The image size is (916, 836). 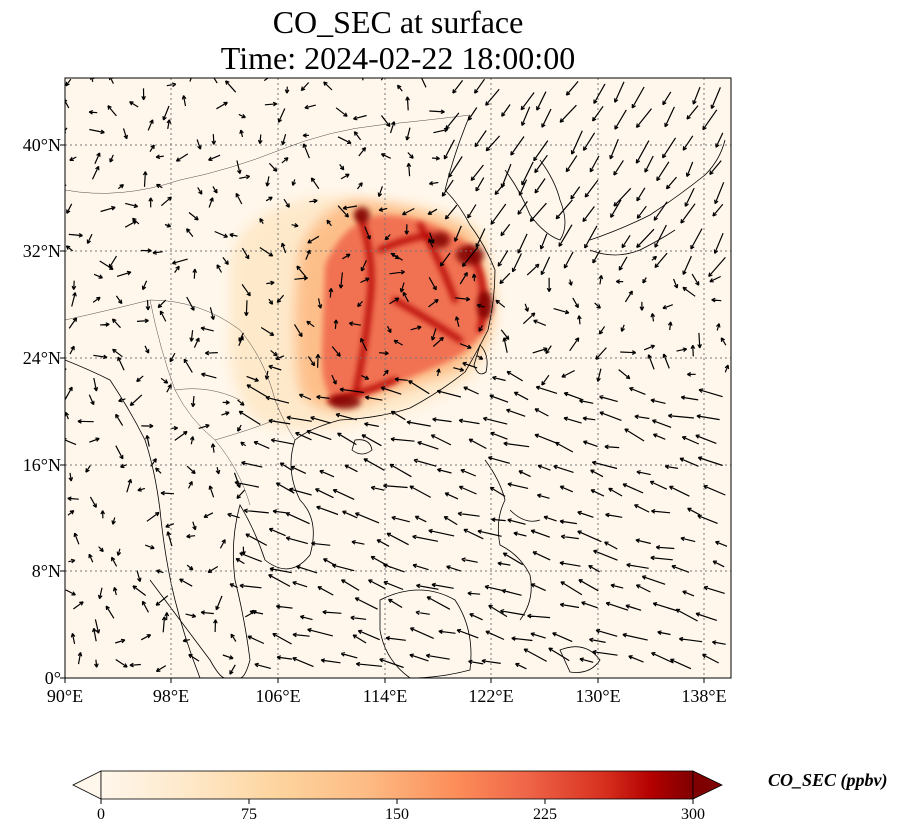 What do you see at coordinates (693, 814) in the screenshot?
I see `colorbar-tick-label: 300` at bounding box center [693, 814].